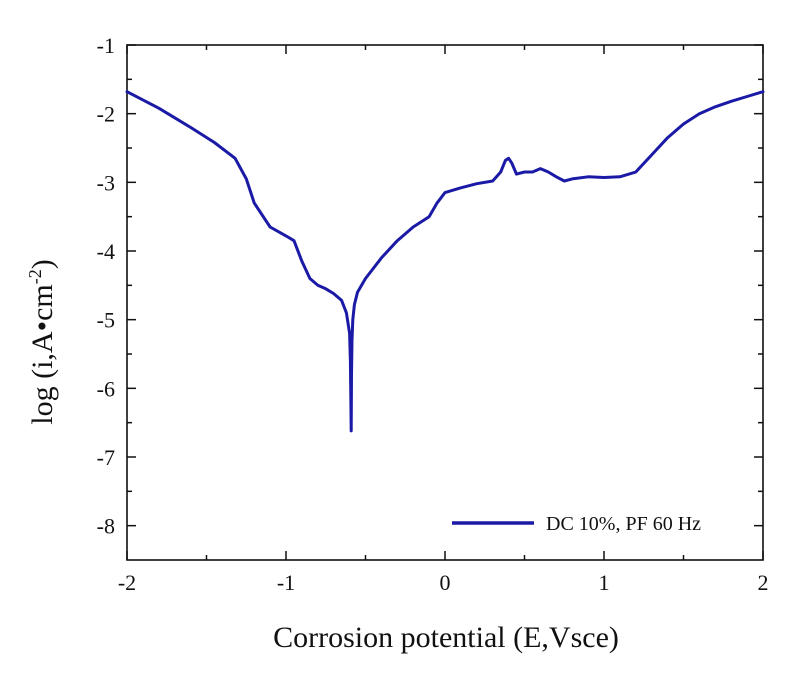  What do you see at coordinates (106, 114) in the screenshot?
I see `y-tick-label: -2` at bounding box center [106, 114].